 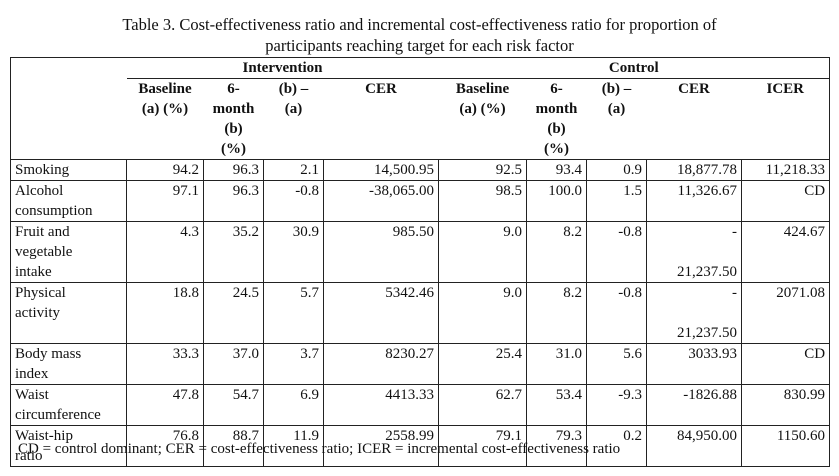 I want to click on cell-value: -38,065.00, so click(x=401, y=191).